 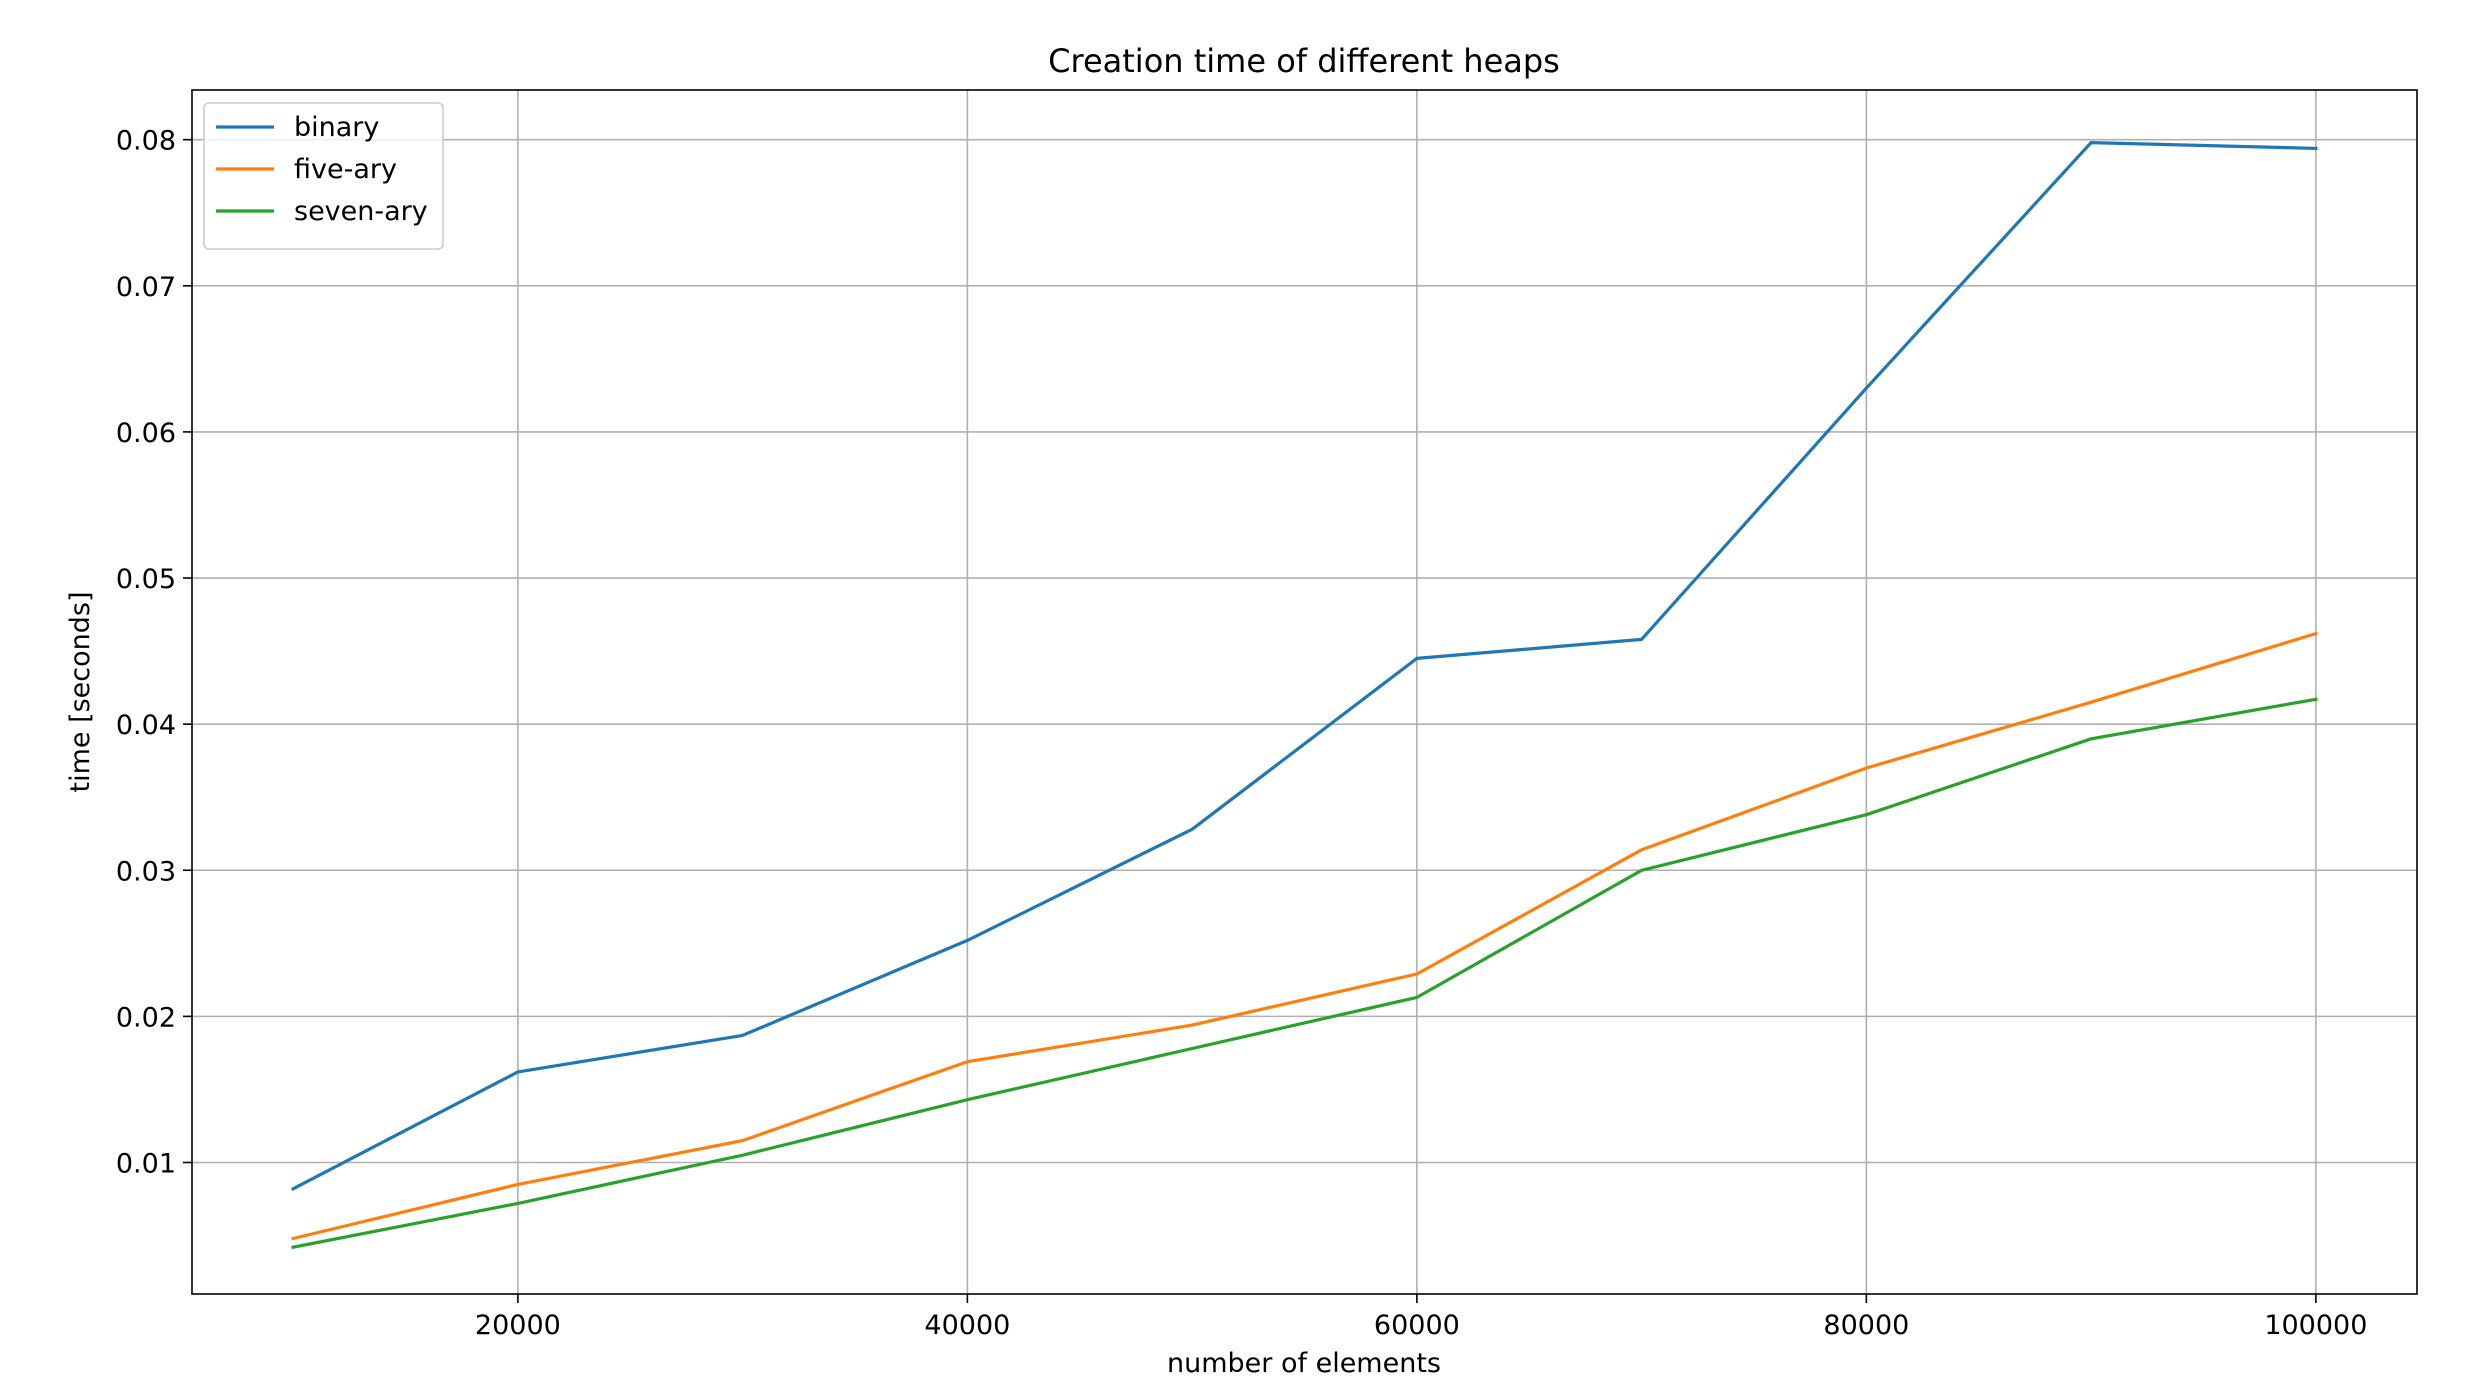 I want to click on y-tick-label: 0.06, so click(x=146, y=433).